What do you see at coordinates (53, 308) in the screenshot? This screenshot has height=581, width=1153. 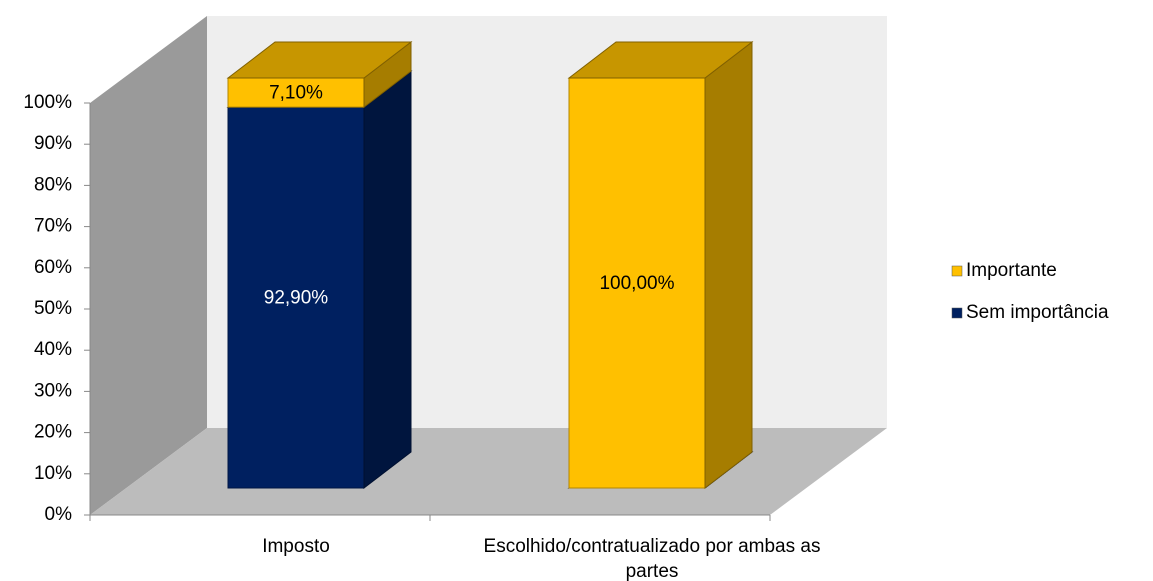 I see `y-tick-label: 50%` at bounding box center [53, 308].